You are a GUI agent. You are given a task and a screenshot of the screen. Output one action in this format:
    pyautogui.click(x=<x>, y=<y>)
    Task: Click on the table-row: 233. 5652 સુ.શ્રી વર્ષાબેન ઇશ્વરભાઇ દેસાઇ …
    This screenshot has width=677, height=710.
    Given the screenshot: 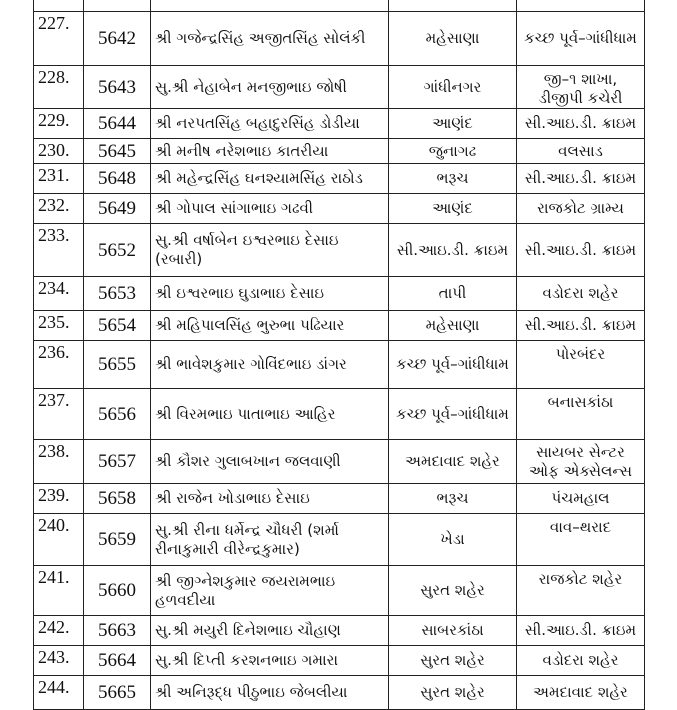 What is the action you would take?
    pyautogui.click(x=339, y=250)
    